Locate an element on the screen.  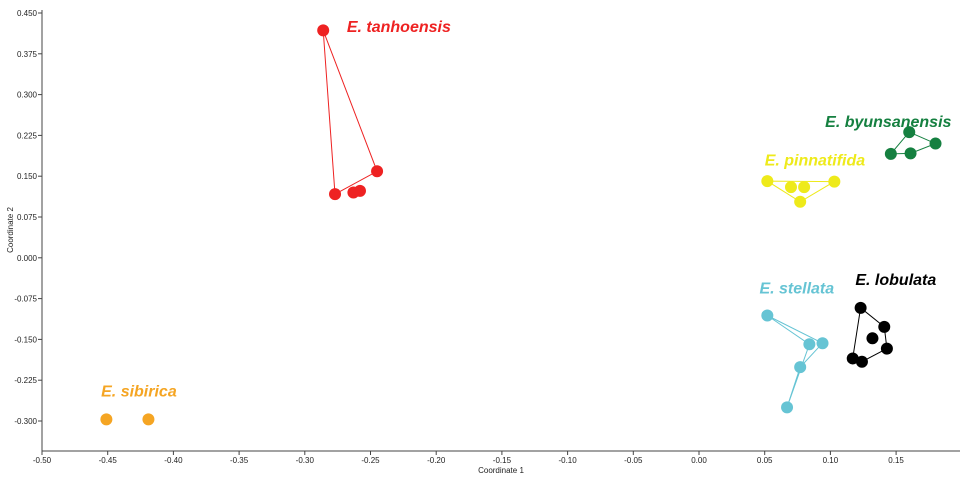
x-tick-label: -0.45 is located at coordinates (108, 460).